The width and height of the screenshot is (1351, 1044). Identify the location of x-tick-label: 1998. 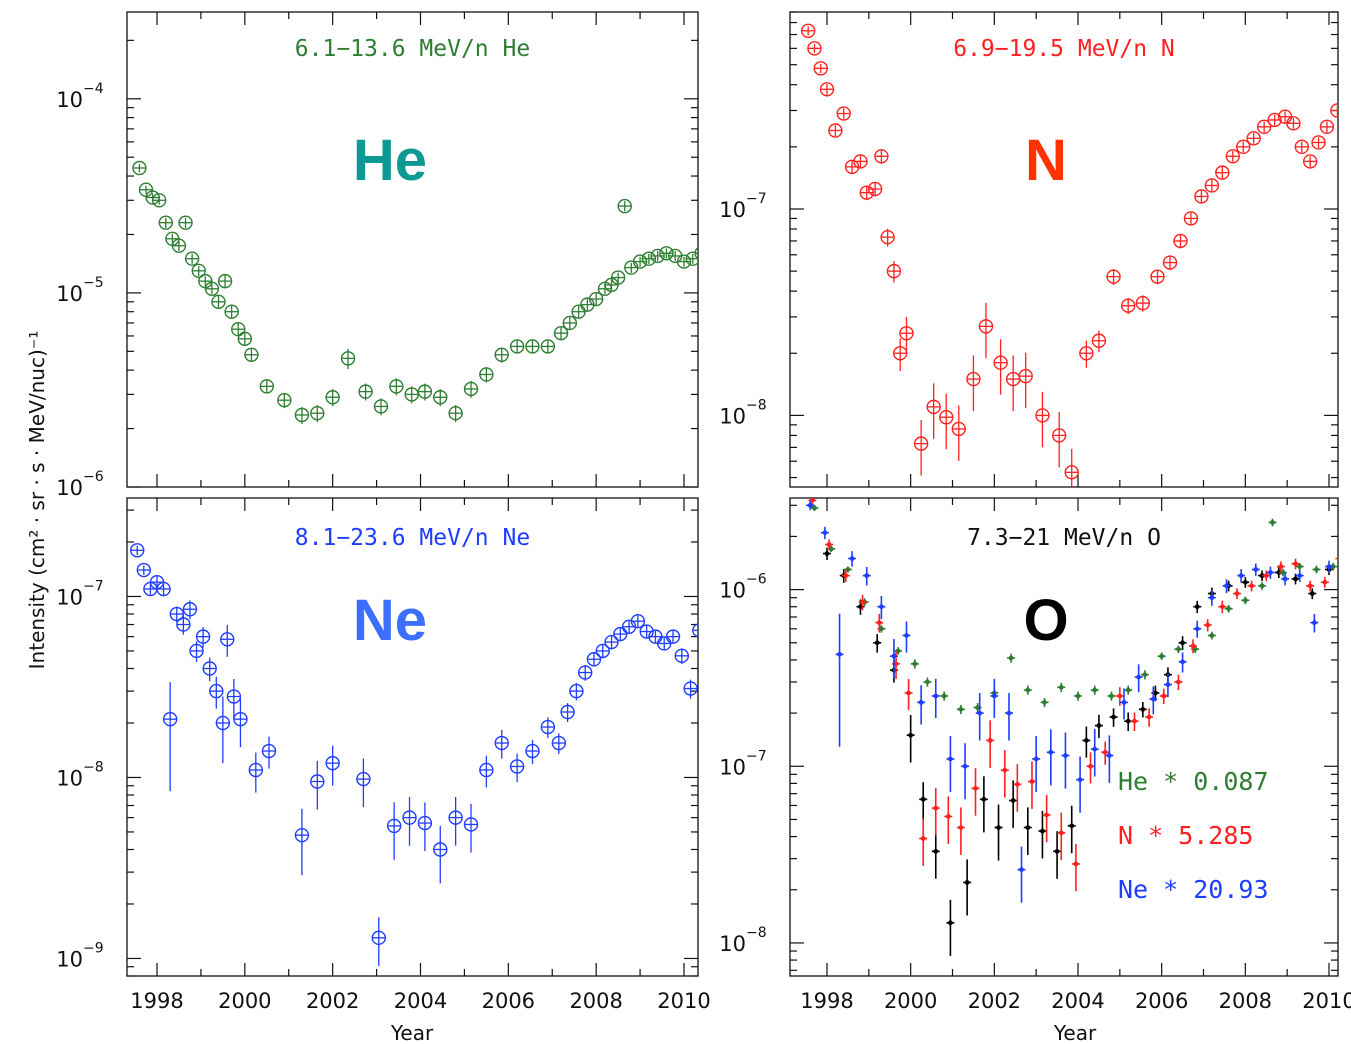
(826, 1001).